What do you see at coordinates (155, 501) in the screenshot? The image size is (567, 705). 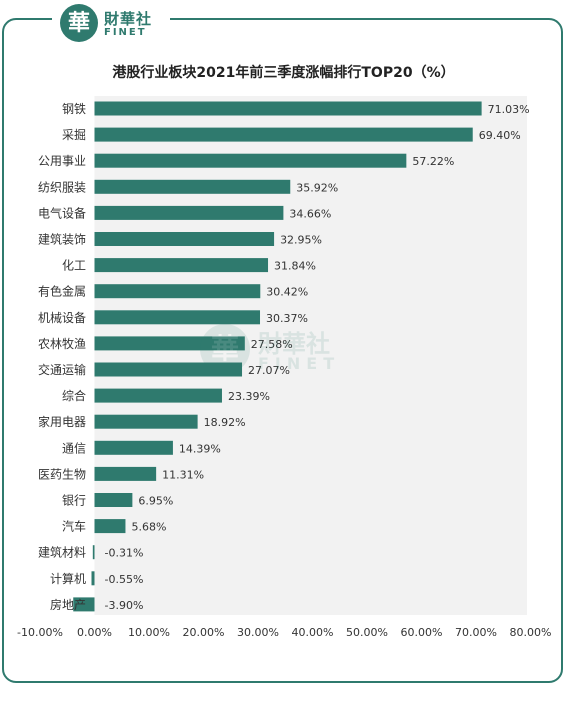 I see `value-label: 6.95%` at bounding box center [155, 501].